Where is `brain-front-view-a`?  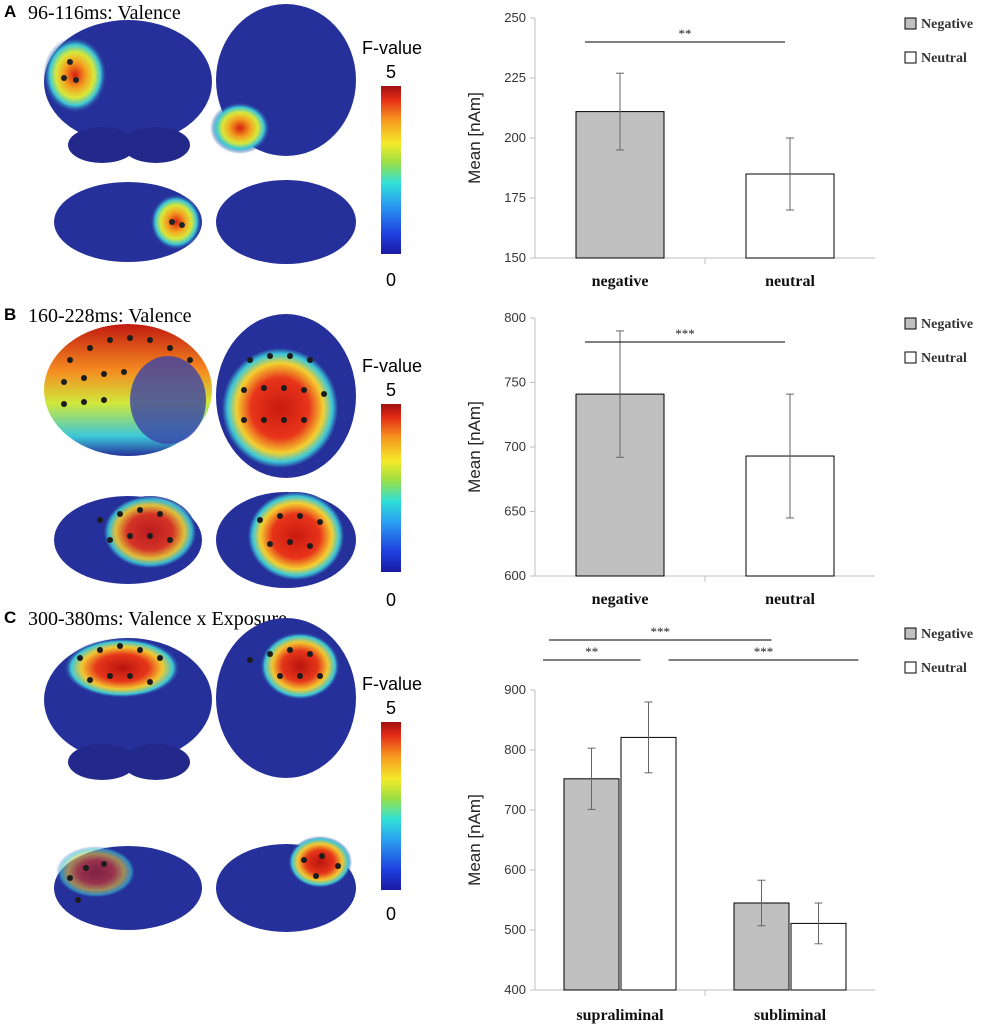
brain-front-view-a is located at coordinates (127, 91).